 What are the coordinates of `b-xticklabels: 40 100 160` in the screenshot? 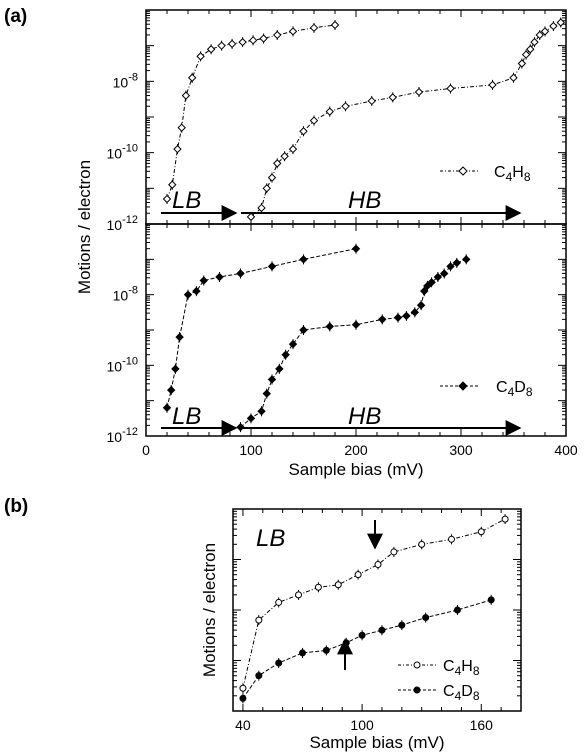 It's located at (364, 725).